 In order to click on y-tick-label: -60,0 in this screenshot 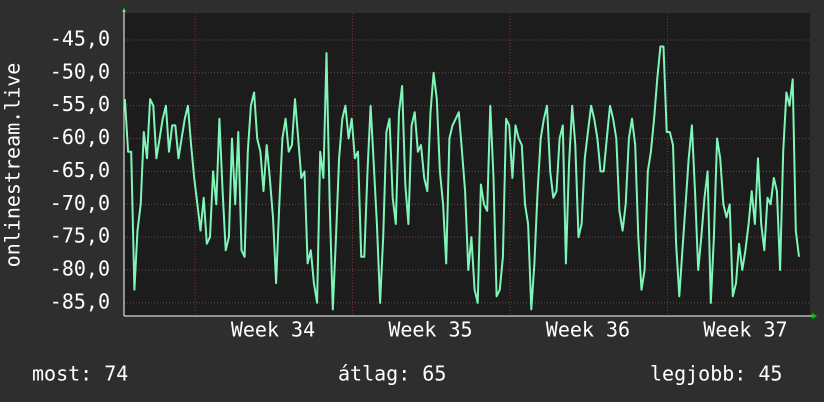, I will do `click(80, 137)`.